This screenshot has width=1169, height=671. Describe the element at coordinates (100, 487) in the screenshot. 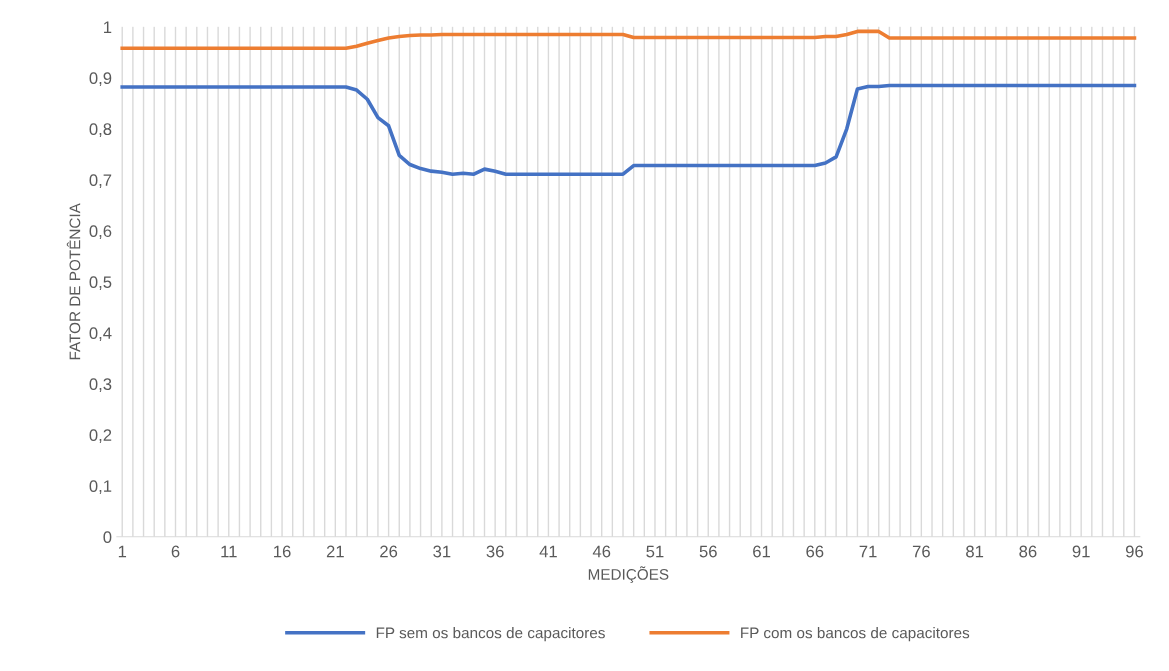

I see `y-tick-label: 0,1` at that location.